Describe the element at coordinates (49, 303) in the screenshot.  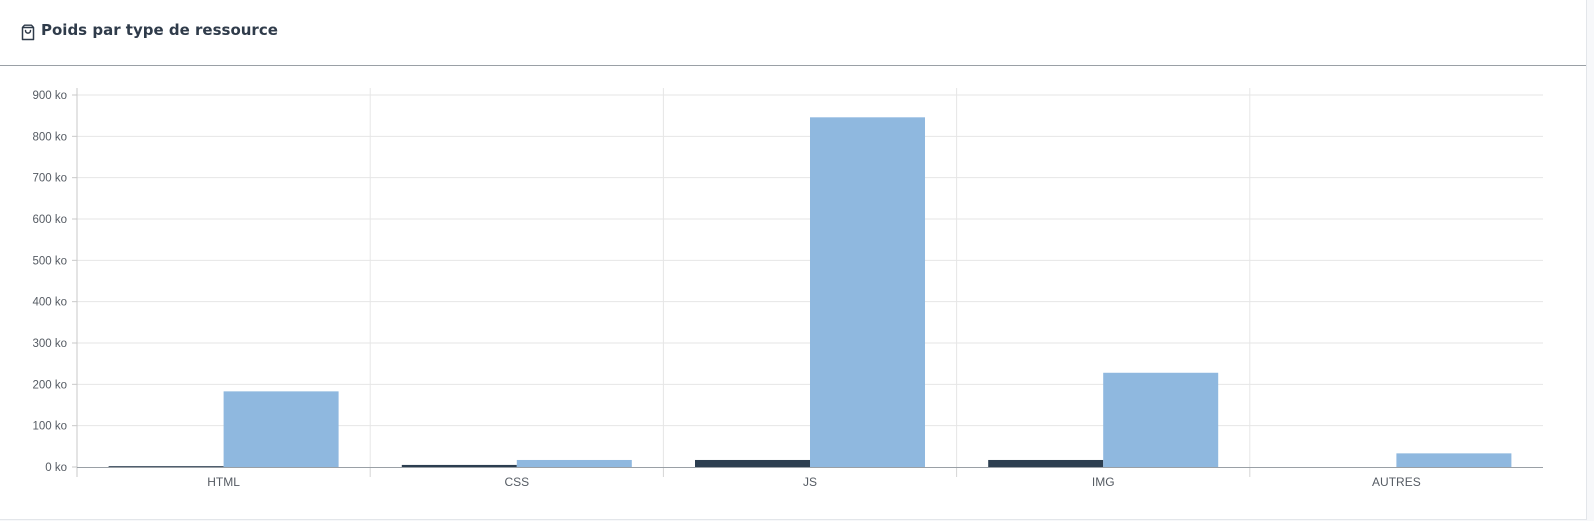
I see `y-tick-label: 400 ko` at that location.